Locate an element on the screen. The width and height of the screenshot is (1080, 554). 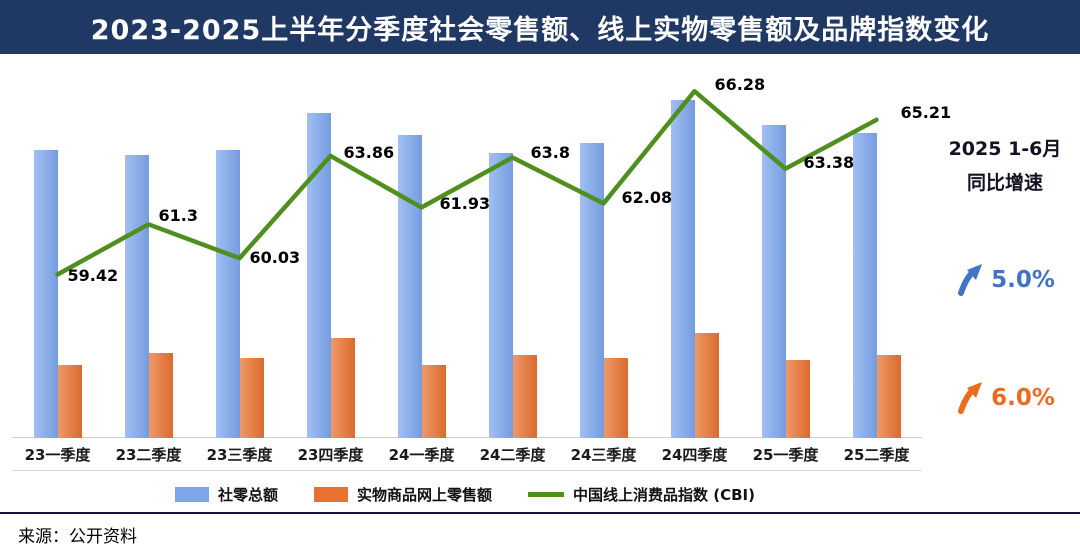
line-value-label: 65.21 is located at coordinates (926, 112).